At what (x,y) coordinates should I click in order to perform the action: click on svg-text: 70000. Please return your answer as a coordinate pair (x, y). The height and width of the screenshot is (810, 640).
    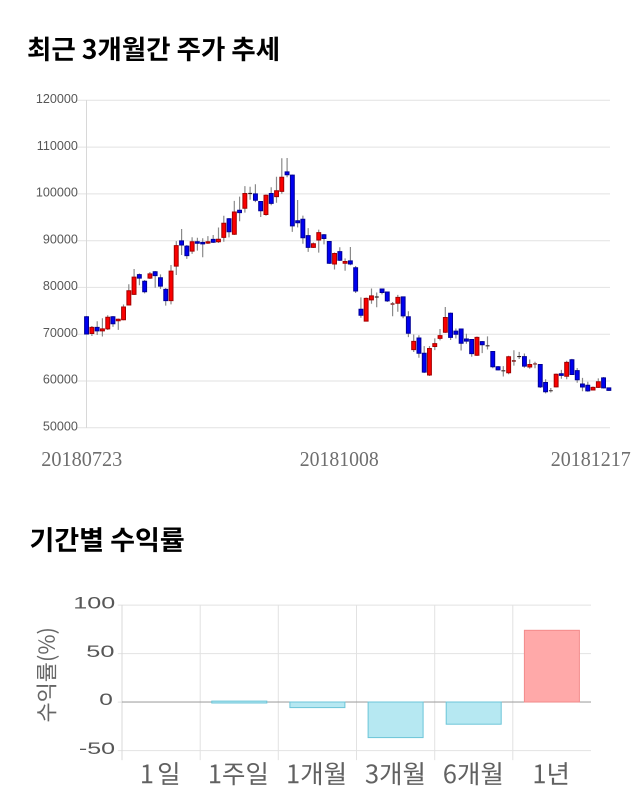
    Looking at the image, I should click on (60, 333).